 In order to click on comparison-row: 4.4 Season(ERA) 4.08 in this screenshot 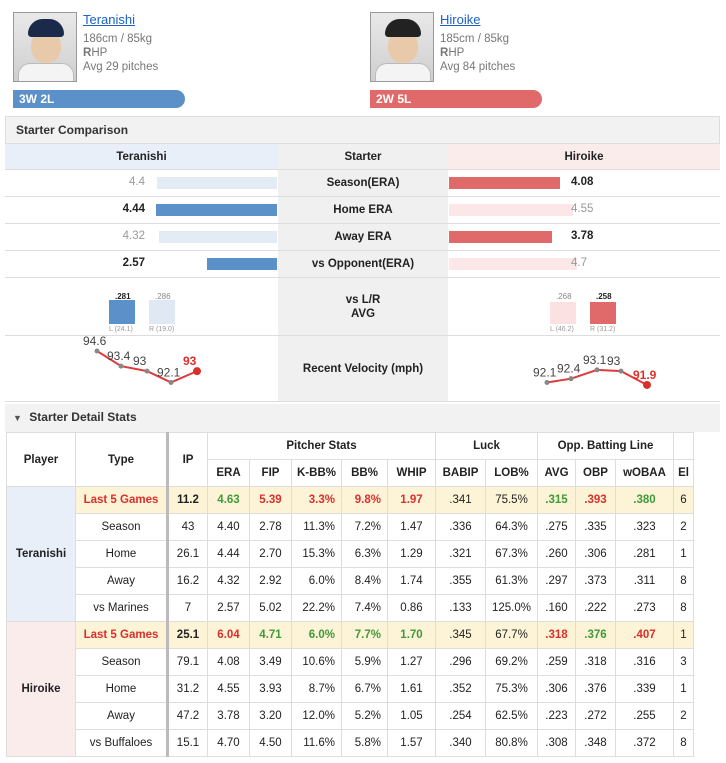, I will do `click(362, 183)`.